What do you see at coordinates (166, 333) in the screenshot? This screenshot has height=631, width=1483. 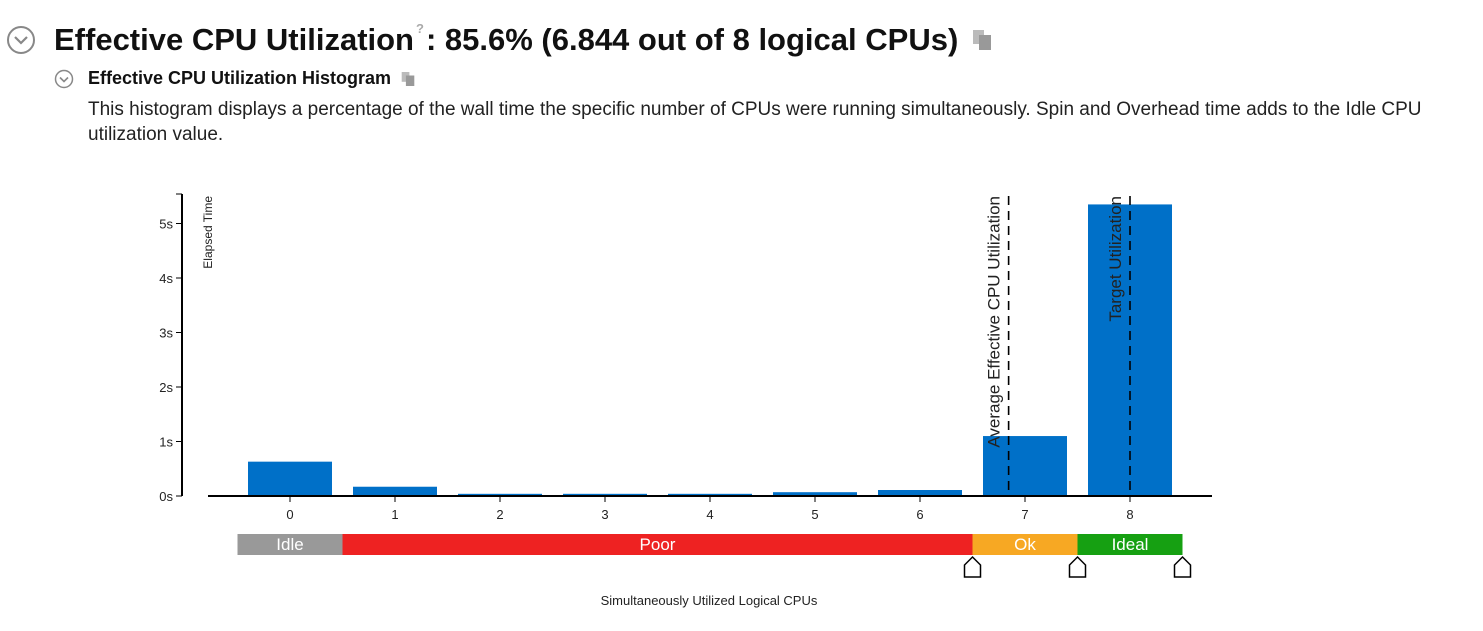 I see `y-tick-label: 3s` at bounding box center [166, 333].